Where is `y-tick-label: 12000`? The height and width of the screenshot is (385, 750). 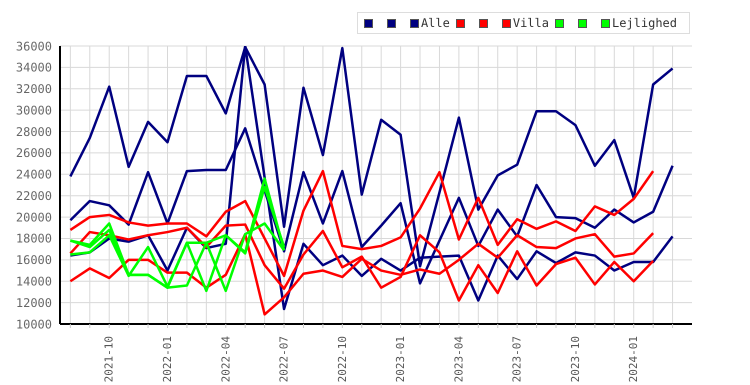 y-tick-label: 12000 is located at coordinates (34, 303).